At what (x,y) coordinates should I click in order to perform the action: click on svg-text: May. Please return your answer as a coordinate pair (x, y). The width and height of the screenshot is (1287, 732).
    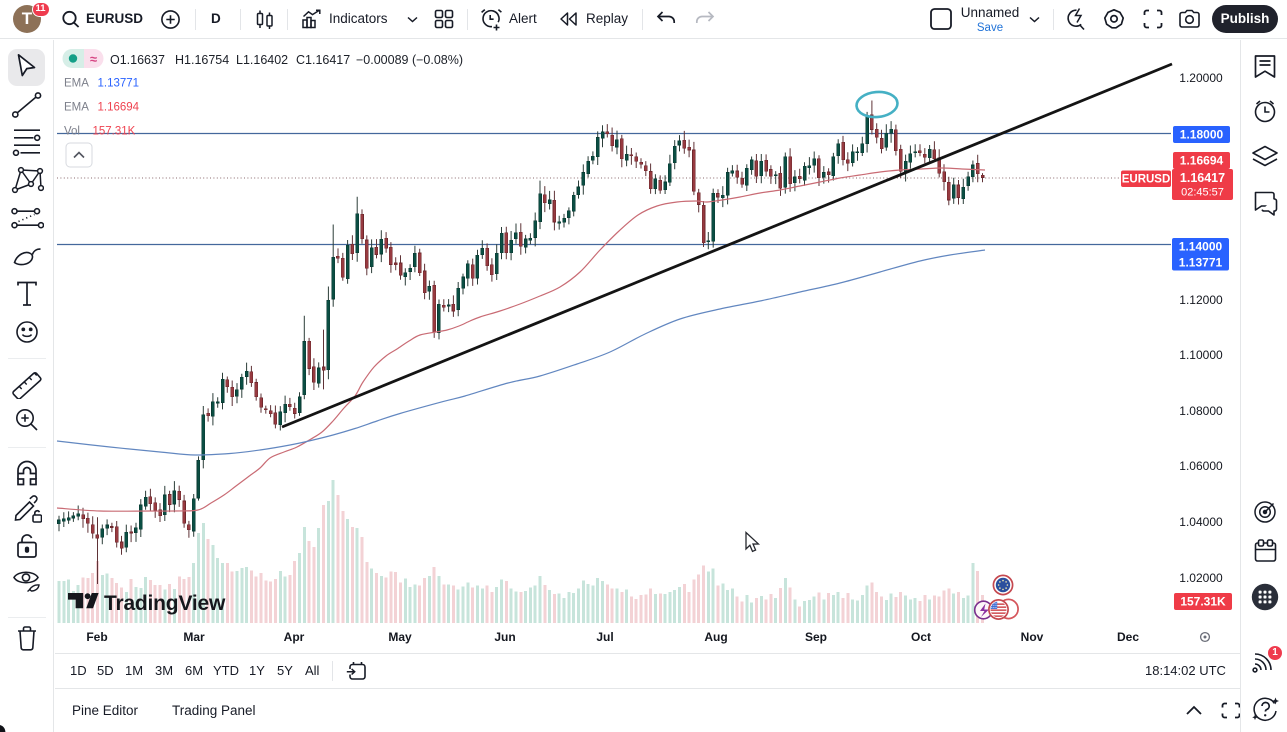
    Looking at the image, I should click on (400, 637).